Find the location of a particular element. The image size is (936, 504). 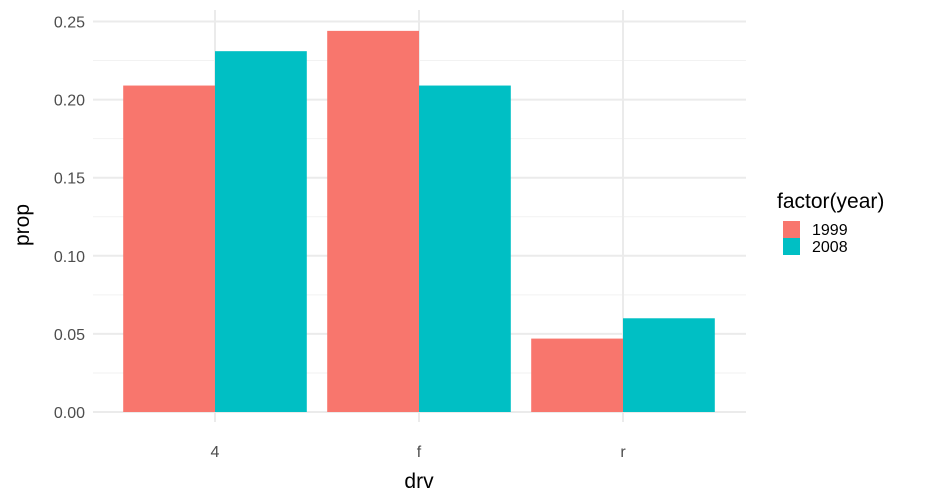

y-tick-label: 0.15 is located at coordinates (69, 179).